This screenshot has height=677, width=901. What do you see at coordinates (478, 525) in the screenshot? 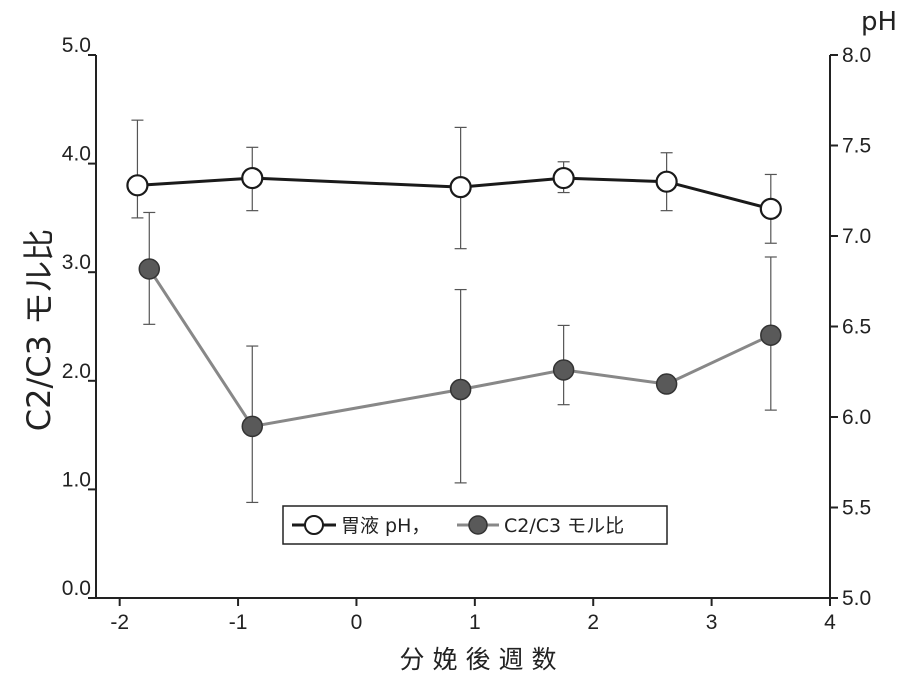
I see `legend-ratio-marker` at bounding box center [478, 525].